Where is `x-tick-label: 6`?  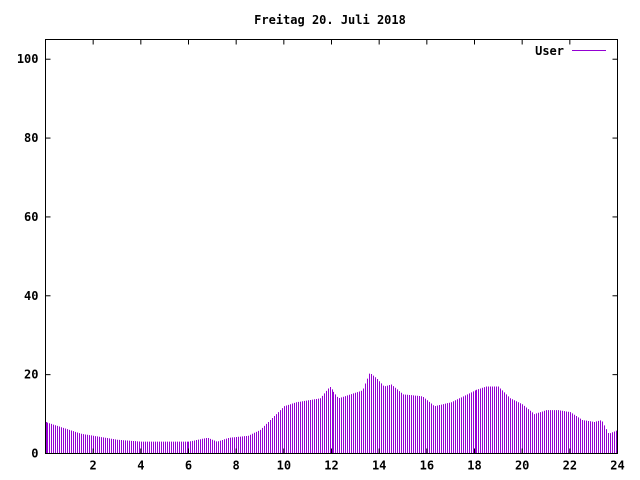
x-tick-label: 6 is located at coordinates (188, 466).